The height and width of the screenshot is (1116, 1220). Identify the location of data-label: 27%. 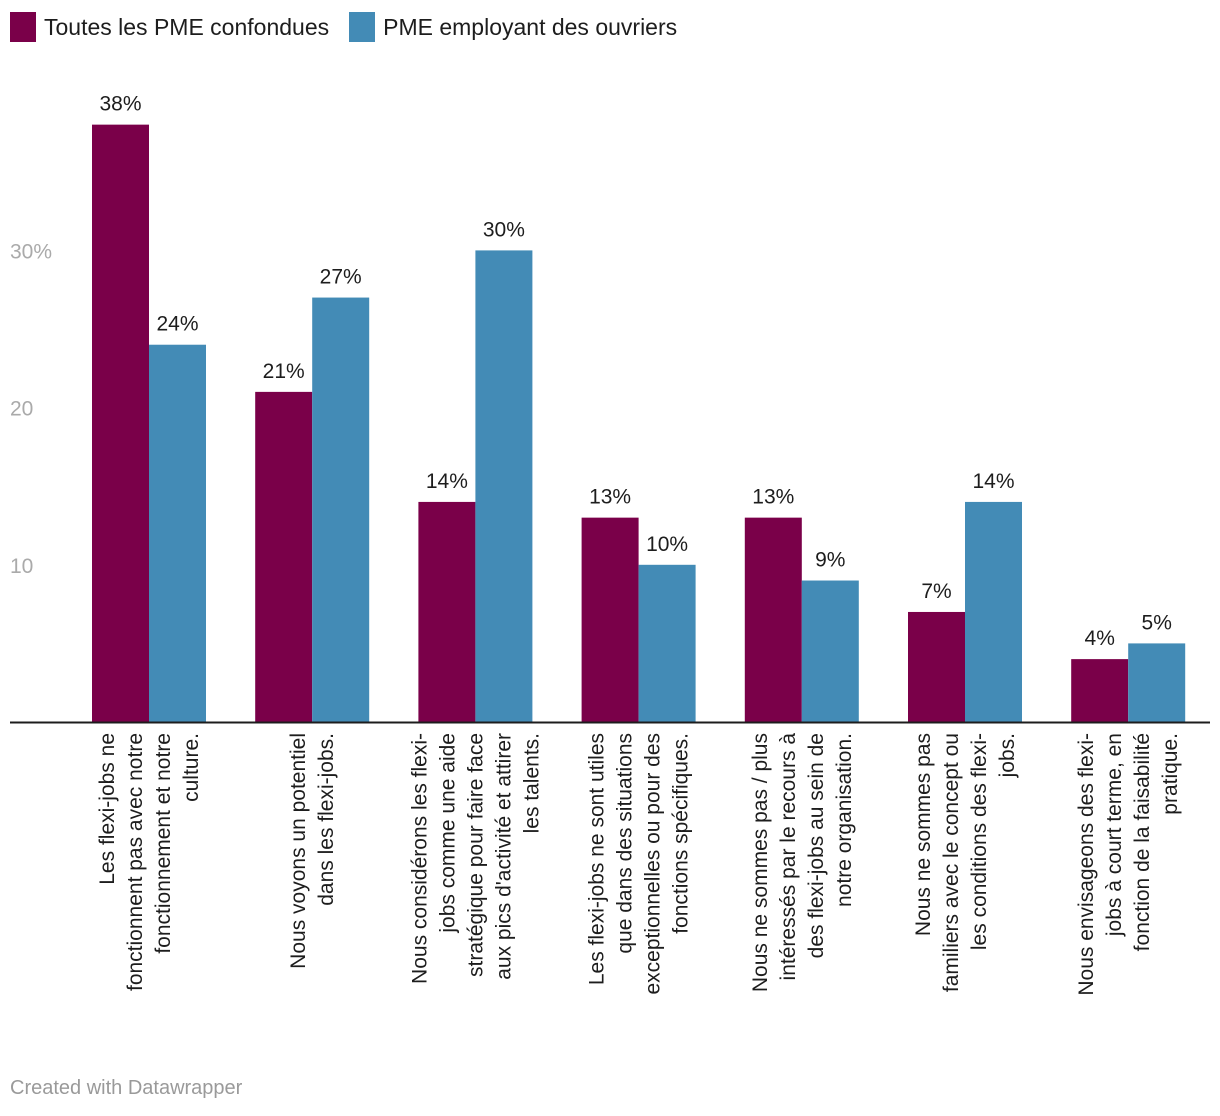
(341, 277).